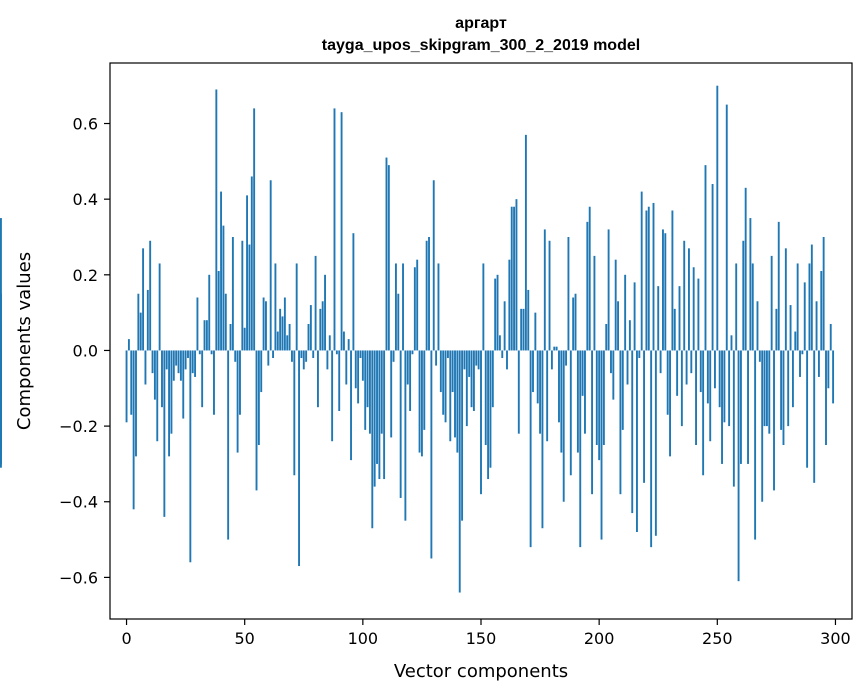 The height and width of the screenshot is (696, 867). I want to click on y-tick-label: 0.0, so click(85, 350).